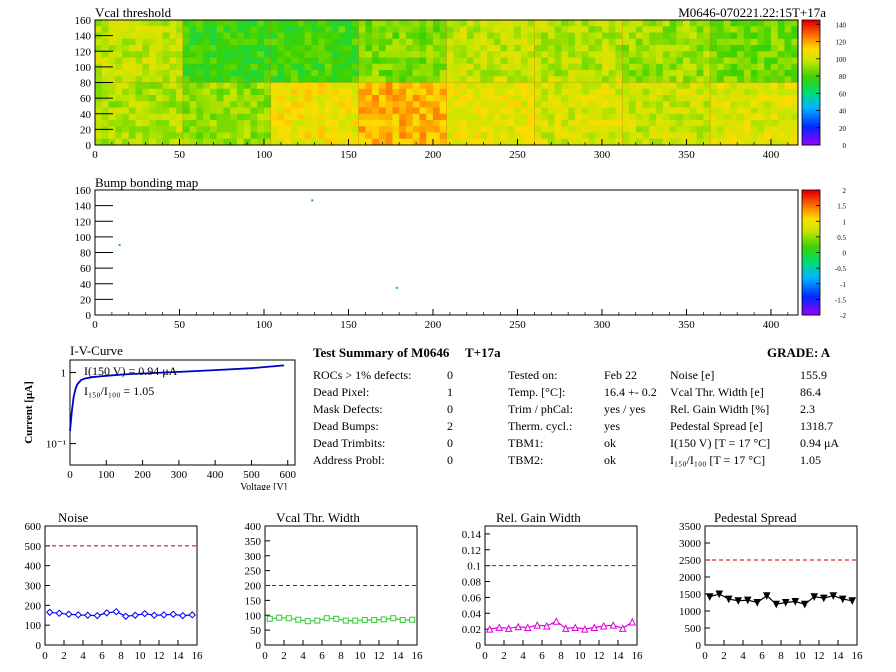 The height and width of the screenshot is (672, 896). What do you see at coordinates (379, 656) in the screenshot?
I see `x-tick-label: 12` at bounding box center [379, 656].